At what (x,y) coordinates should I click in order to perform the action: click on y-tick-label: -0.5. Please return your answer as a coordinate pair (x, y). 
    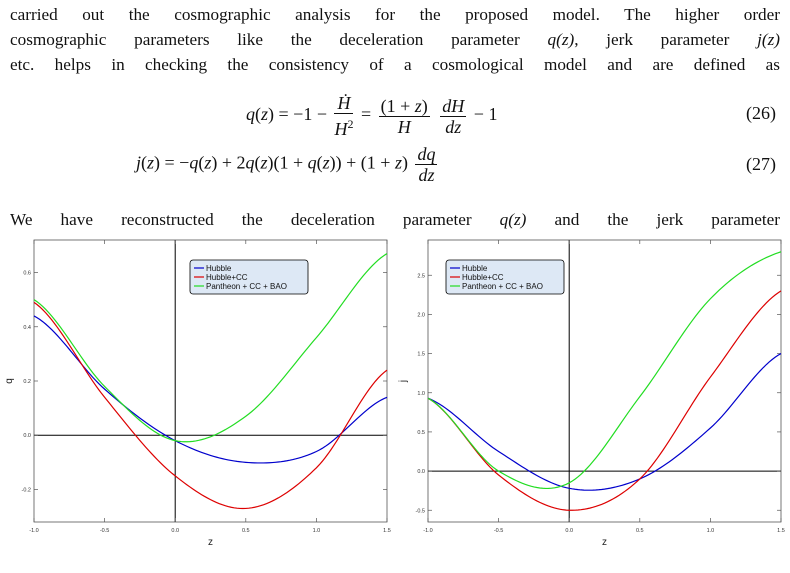
    Looking at the image, I should click on (420, 511).